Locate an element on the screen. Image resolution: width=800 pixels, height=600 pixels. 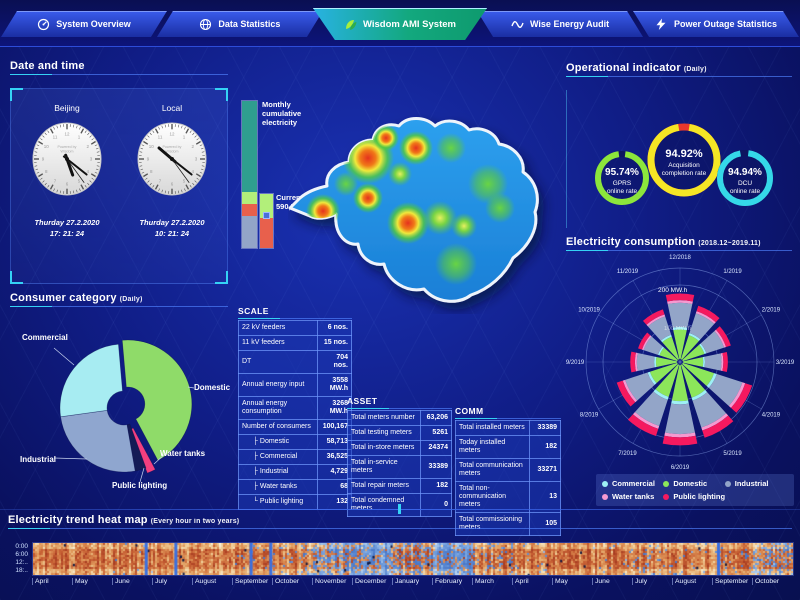
heatmap-month-label: May is located at coordinates (572, 581).